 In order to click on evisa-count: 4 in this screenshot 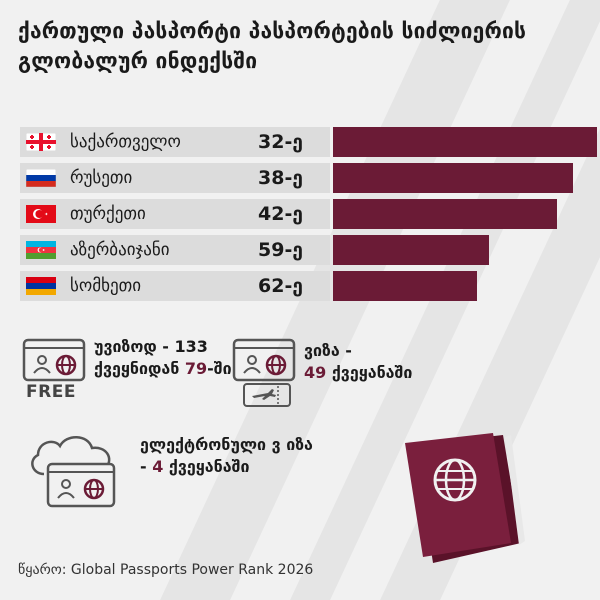, I will do `click(158, 466)`.